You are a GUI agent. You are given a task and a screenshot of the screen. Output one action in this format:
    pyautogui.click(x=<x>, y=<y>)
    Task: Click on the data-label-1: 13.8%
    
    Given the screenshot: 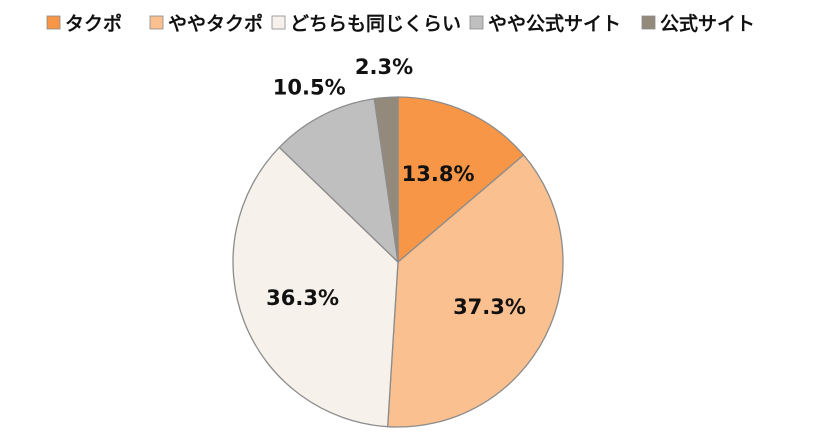 What is the action you would take?
    pyautogui.click(x=438, y=174)
    